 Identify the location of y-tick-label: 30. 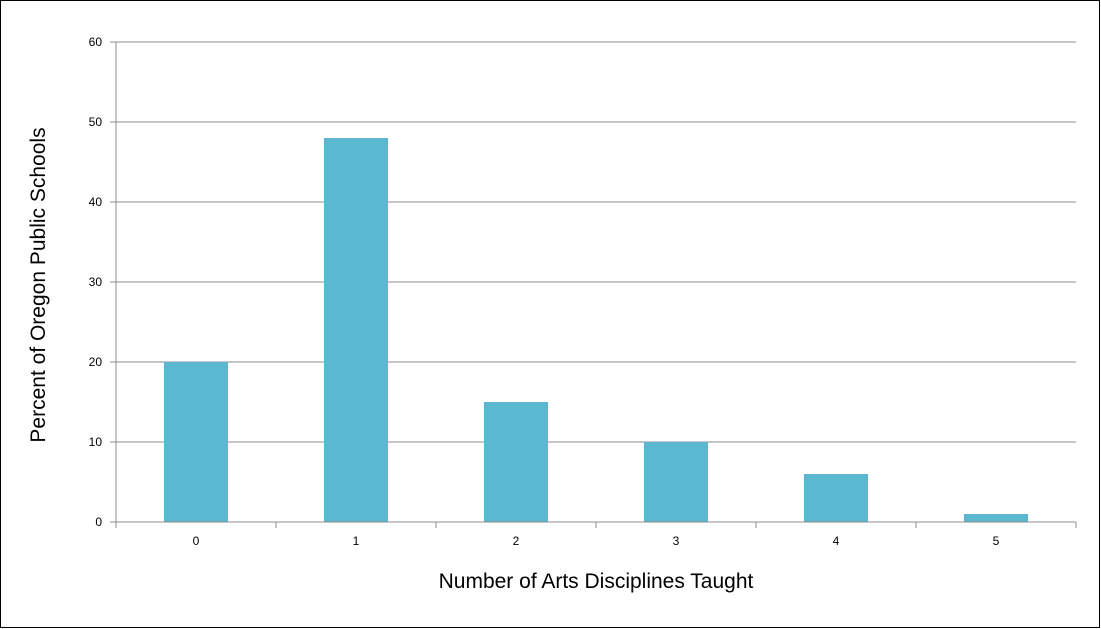
(96, 282).